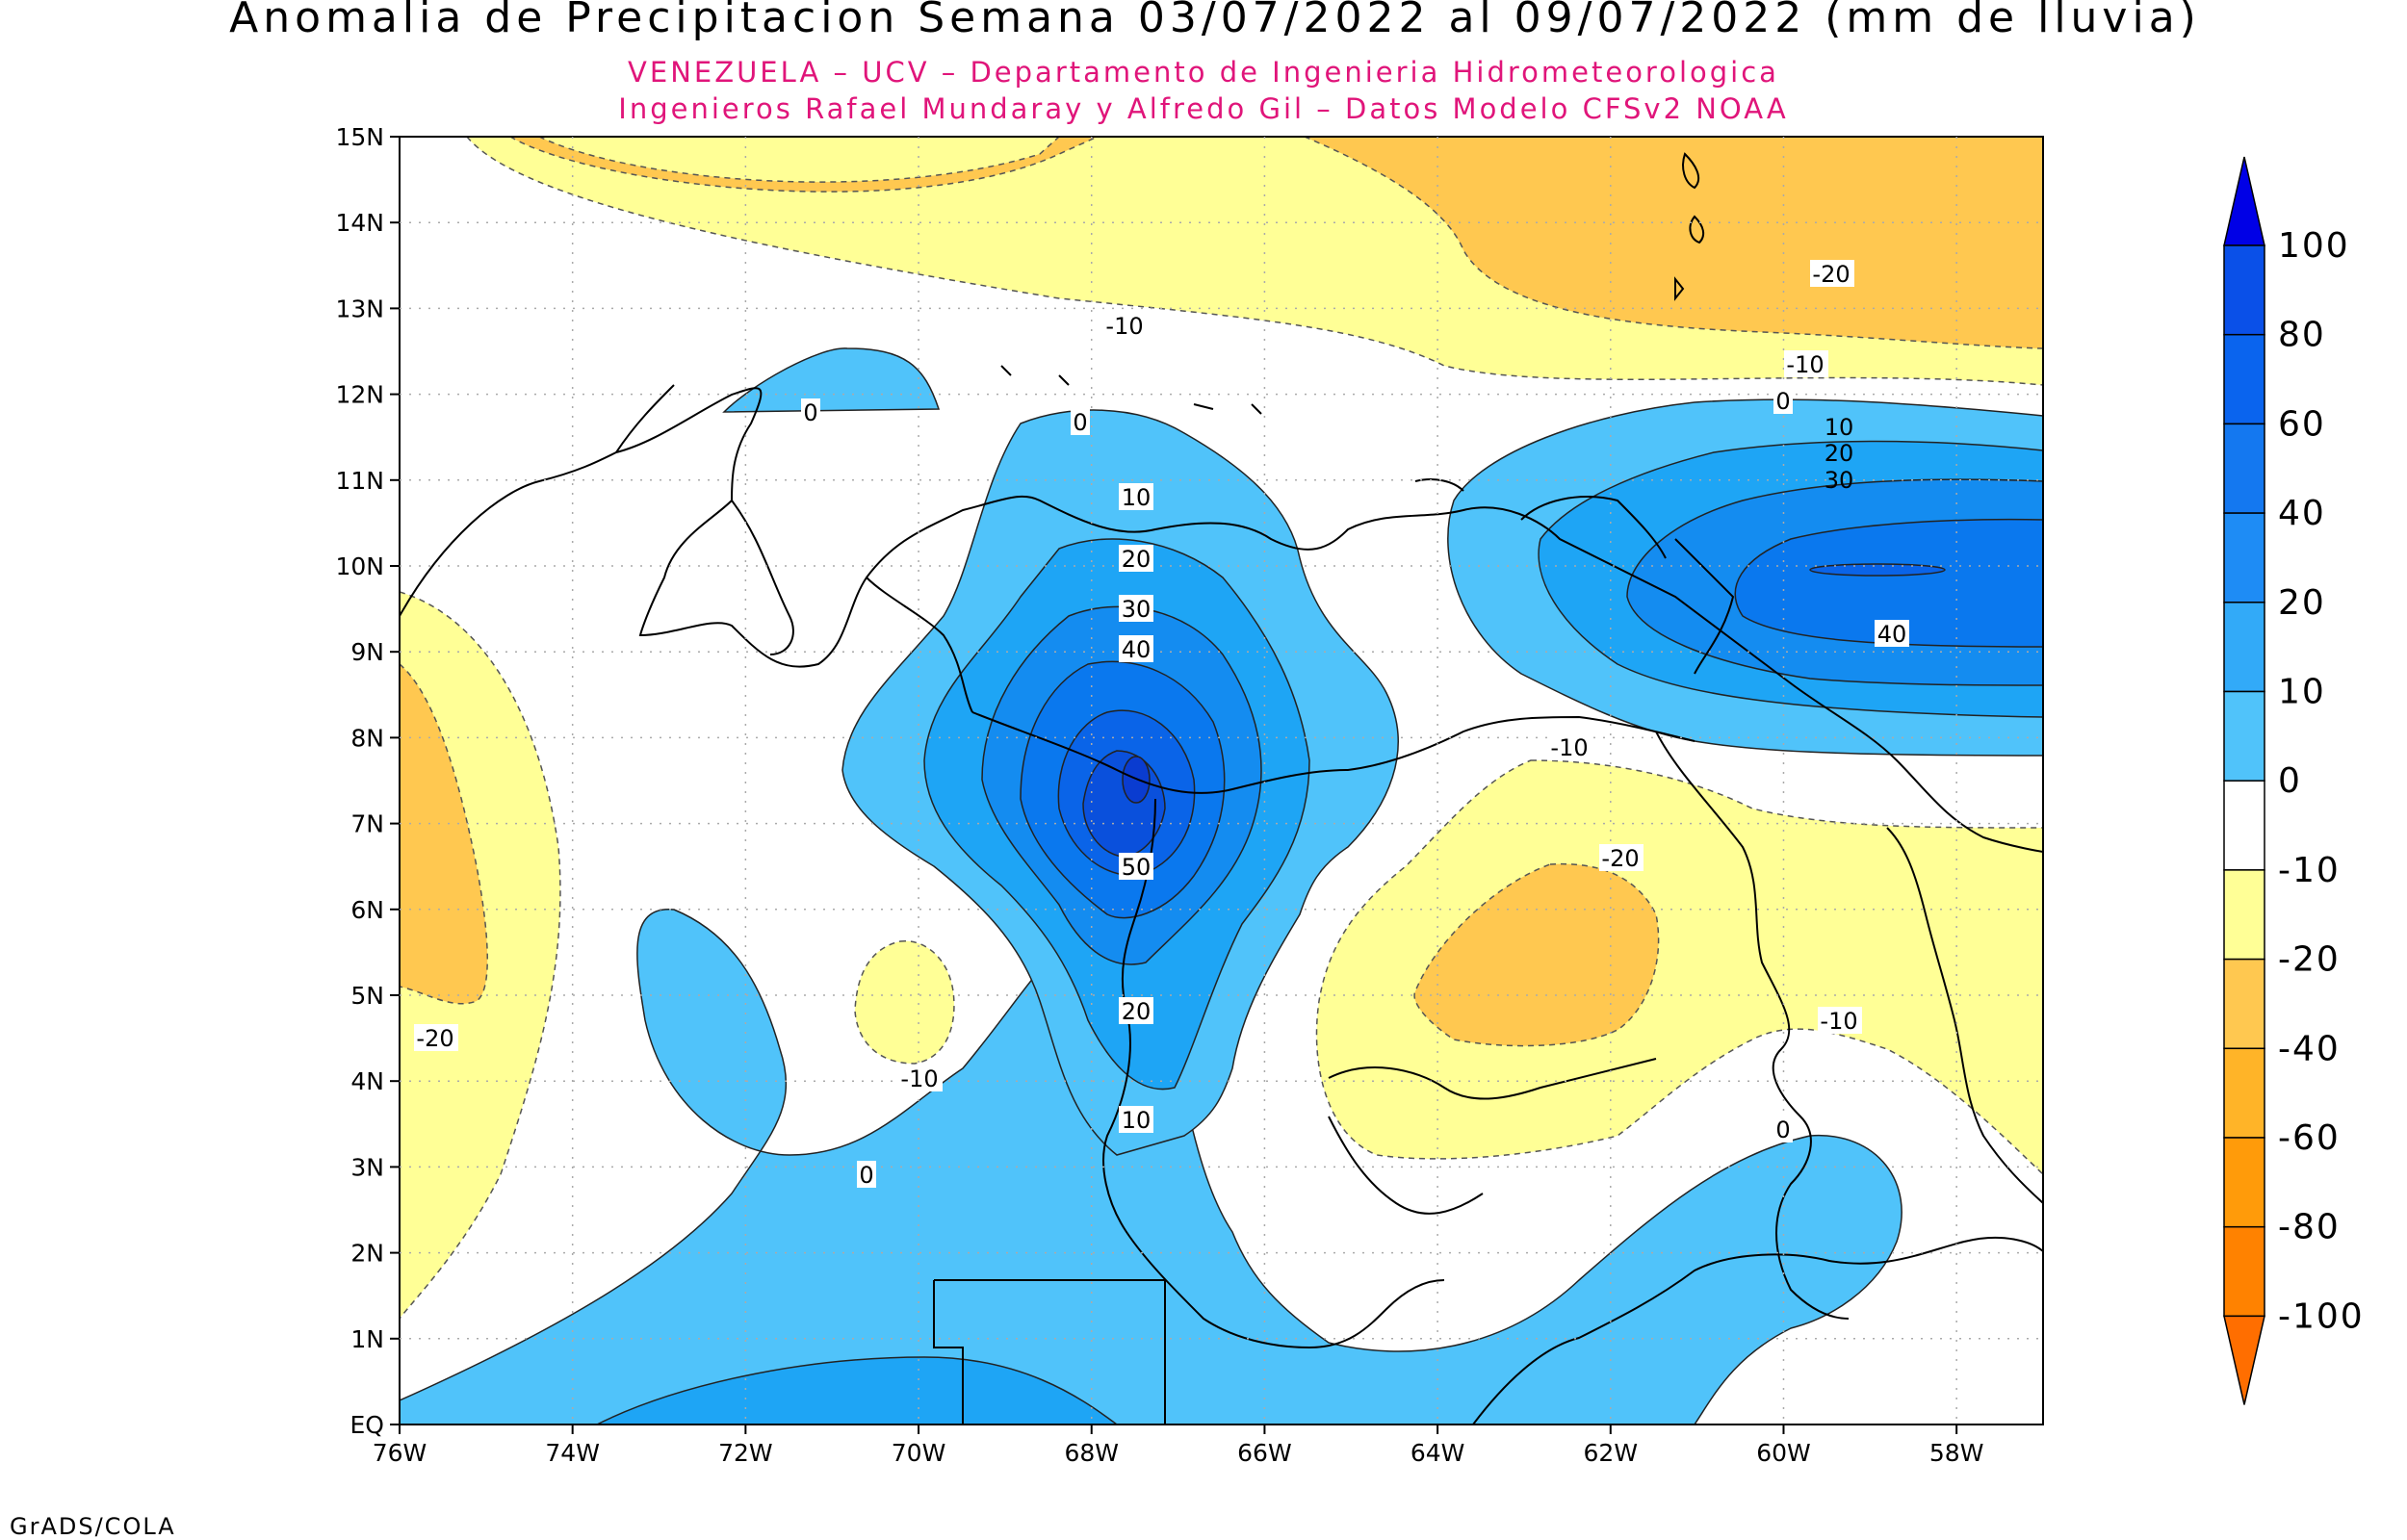  I want to click on negative-anomaly-center, so click(904, 1002).